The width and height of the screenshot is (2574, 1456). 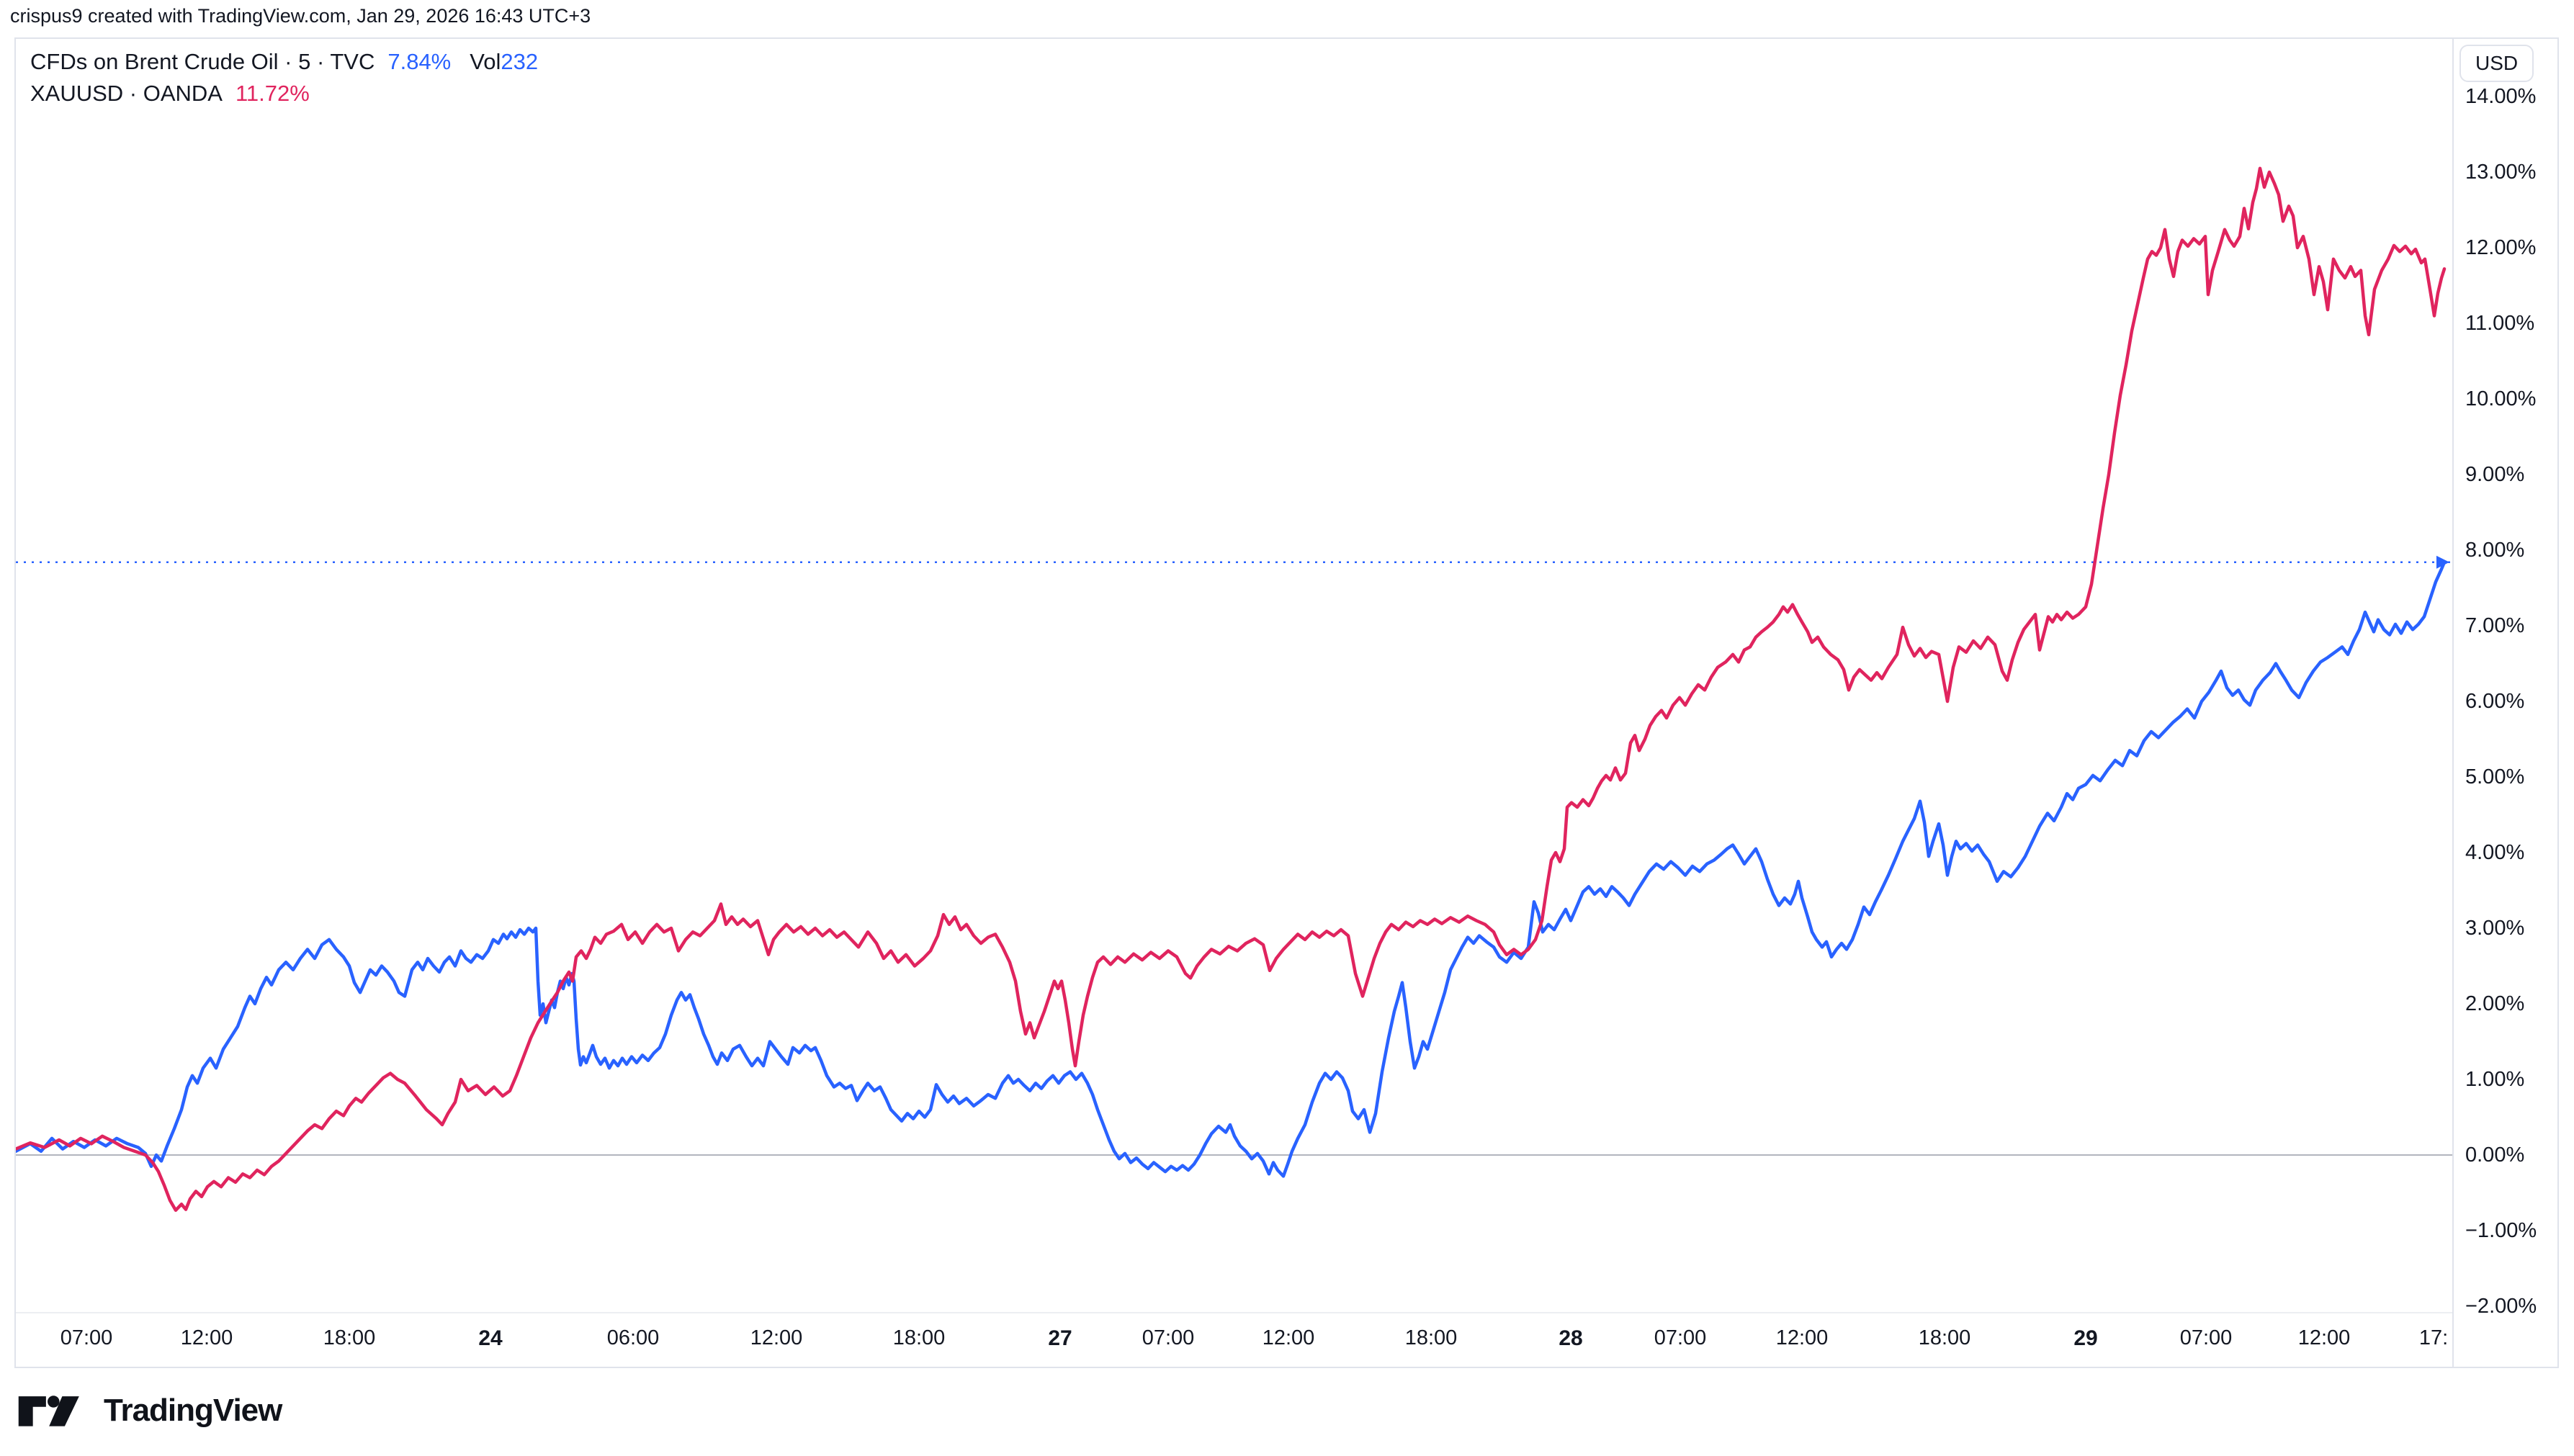 I want to click on last-price-arrow-icon, so click(x=2442, y=562).